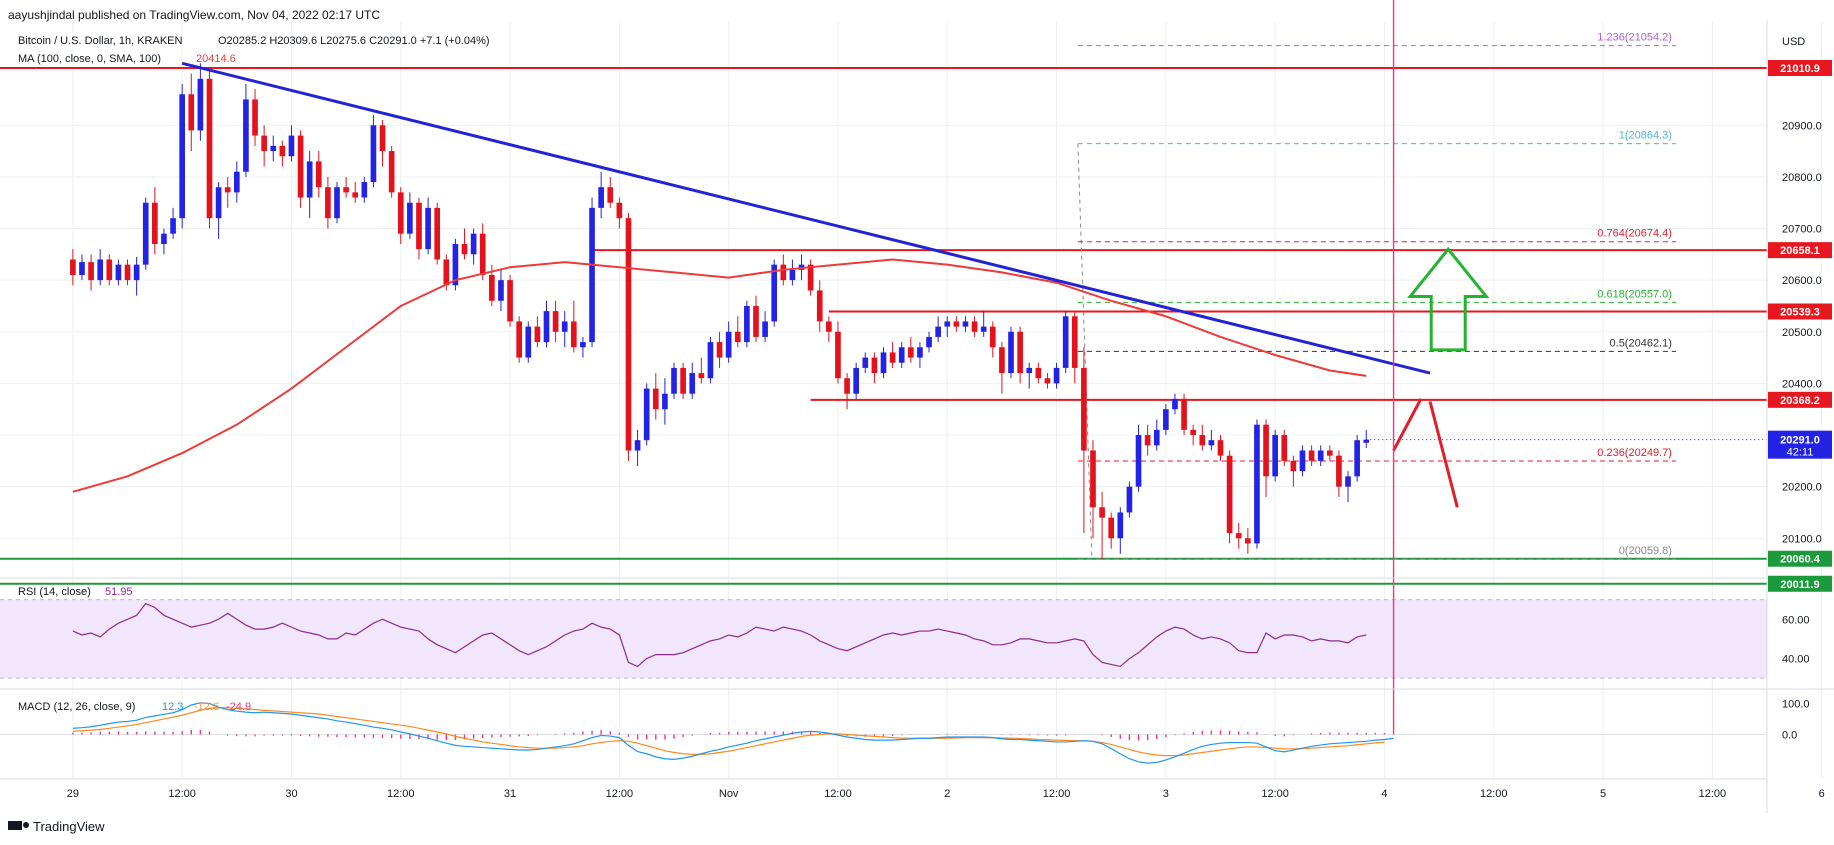 The image size is (1834, 845). I want to click on fib-level-label: 0.618(20557.0), so click(1634, 294).